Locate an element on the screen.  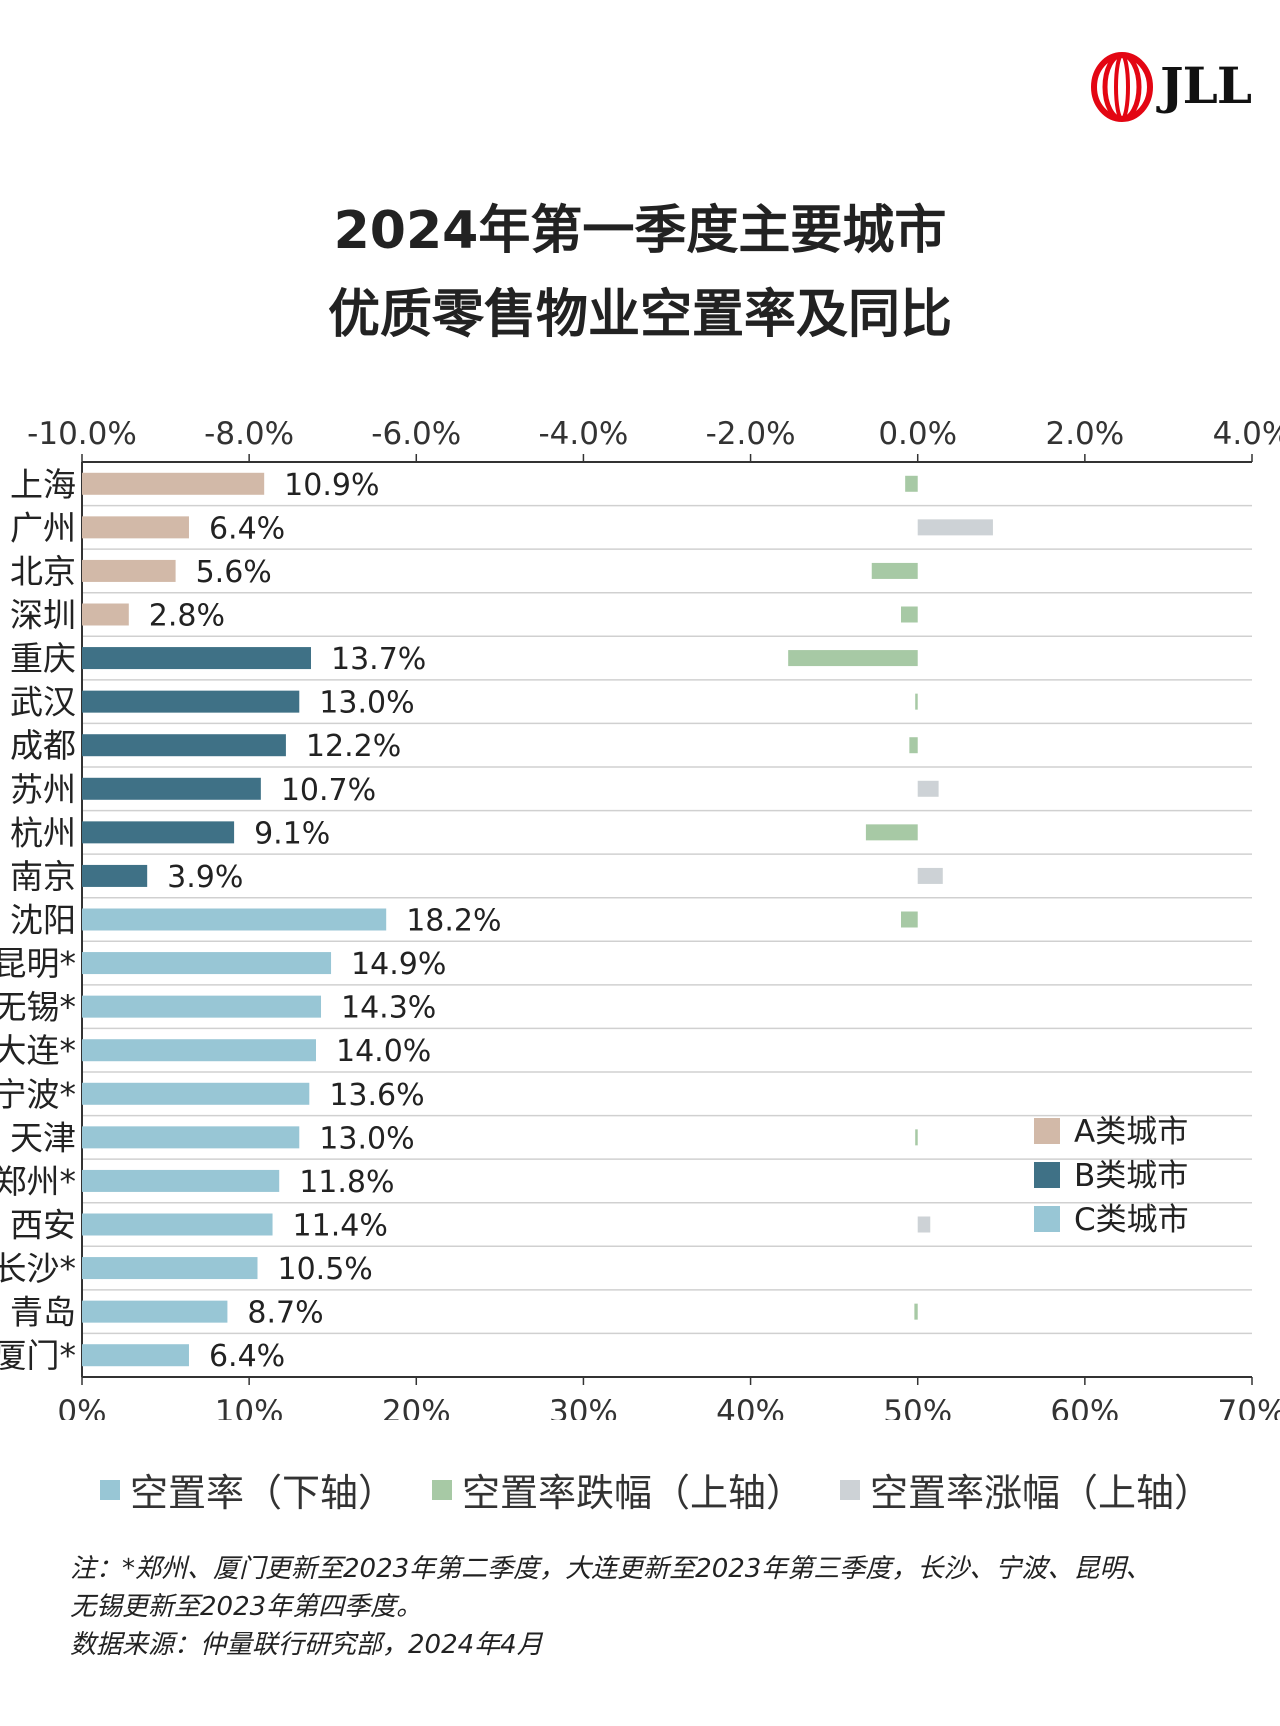
top-tick-label: 4.0% is located at coordinates (1246, 434).